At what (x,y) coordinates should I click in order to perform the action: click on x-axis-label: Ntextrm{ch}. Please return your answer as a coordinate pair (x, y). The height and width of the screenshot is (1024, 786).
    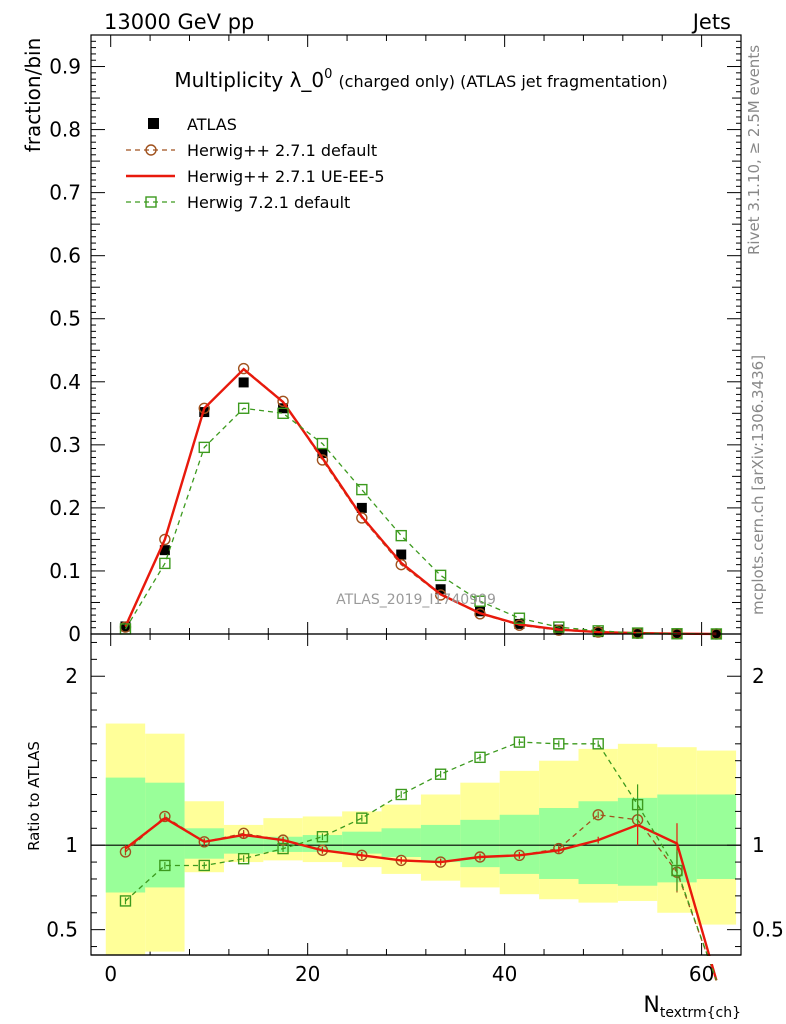
    Looking at the image, I should click on (692, 1007).